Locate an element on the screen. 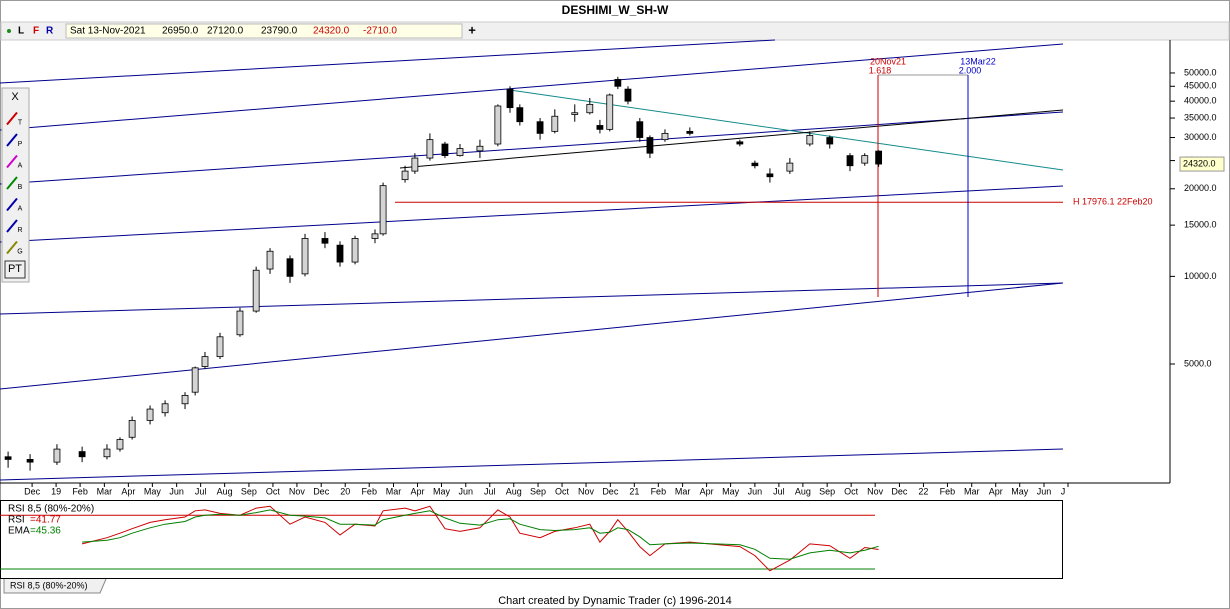 This screenshot has height=609, width=1230. tool-label: X is located at coordinates (15, 97).